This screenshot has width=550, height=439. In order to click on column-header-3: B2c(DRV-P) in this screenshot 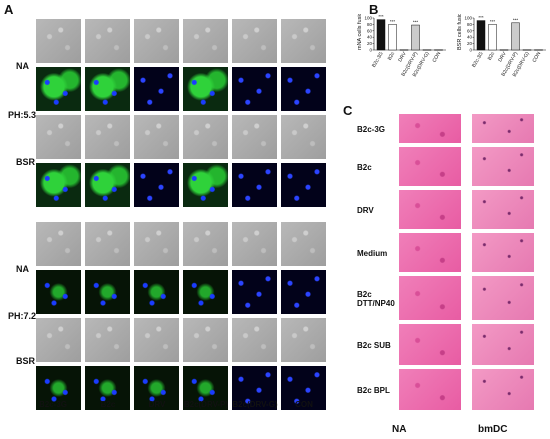, I will do `click(206, 404)`.